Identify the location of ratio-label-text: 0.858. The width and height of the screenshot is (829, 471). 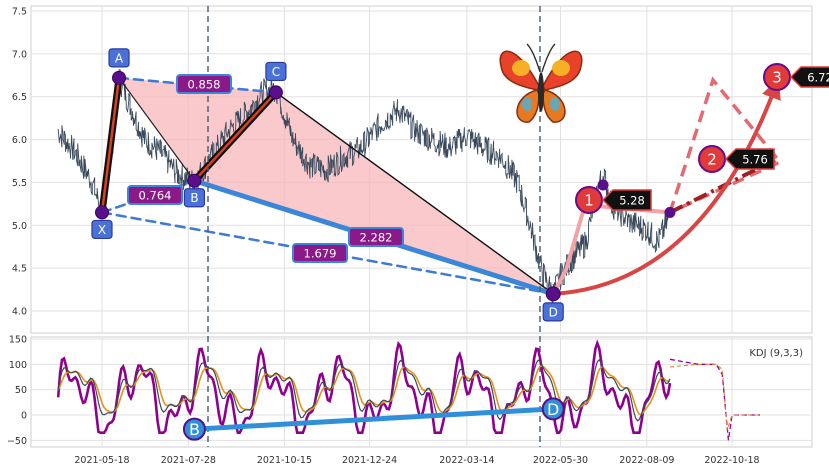
(204, 85).